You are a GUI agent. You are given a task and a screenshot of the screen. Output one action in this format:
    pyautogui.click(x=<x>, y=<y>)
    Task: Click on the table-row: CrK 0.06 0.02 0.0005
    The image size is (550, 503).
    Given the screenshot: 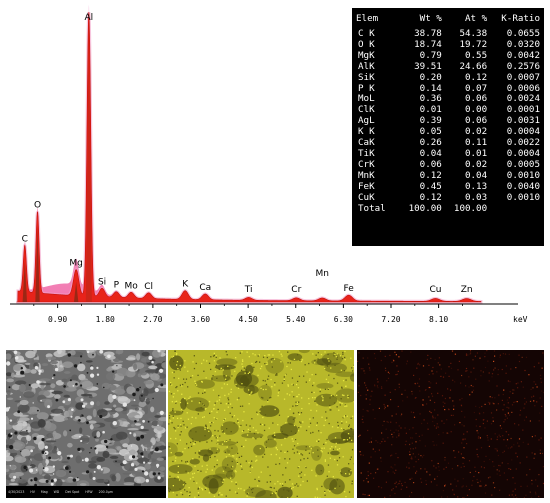 What is the action you would take?
    pyautogui.click(x=448, y=164)
    